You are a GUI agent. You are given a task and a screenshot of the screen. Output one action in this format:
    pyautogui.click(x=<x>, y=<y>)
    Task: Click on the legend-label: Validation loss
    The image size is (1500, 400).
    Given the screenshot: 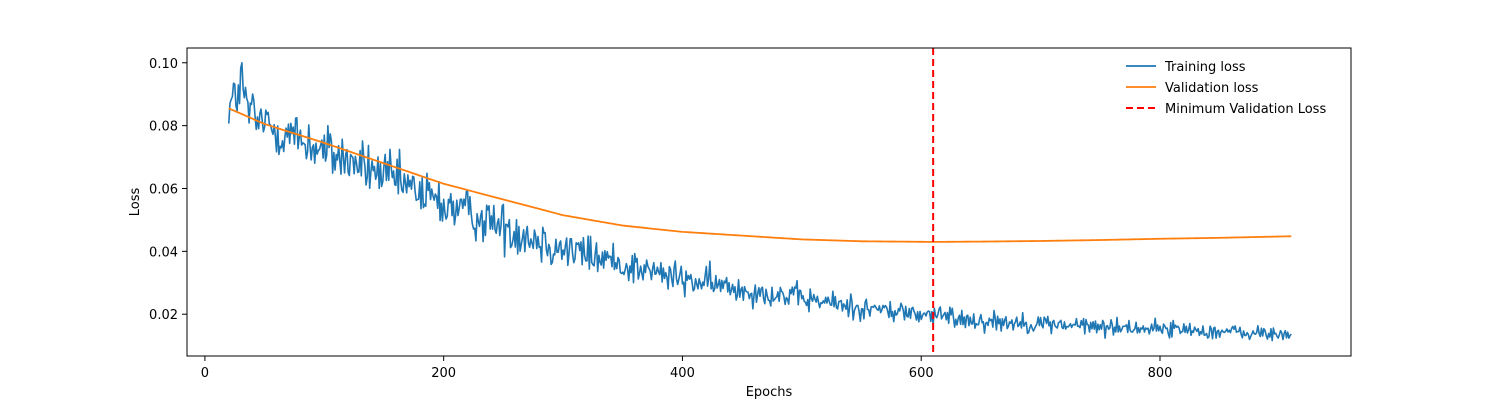 What is the action you would take?
    pyautogui.click(x=1212, y=88)
    